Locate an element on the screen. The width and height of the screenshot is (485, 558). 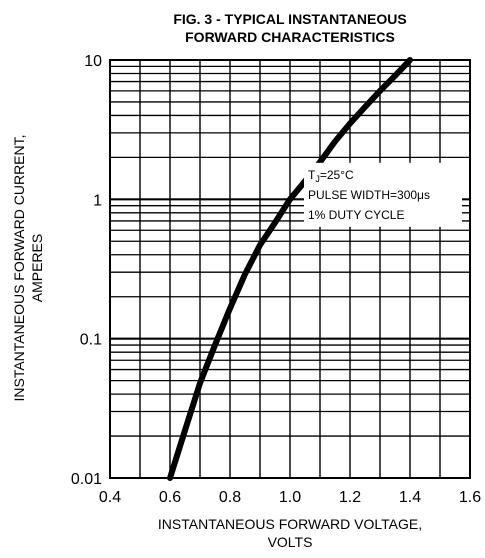
annotation-temperature: TJ=25°C is located at coordinates (331, 176).